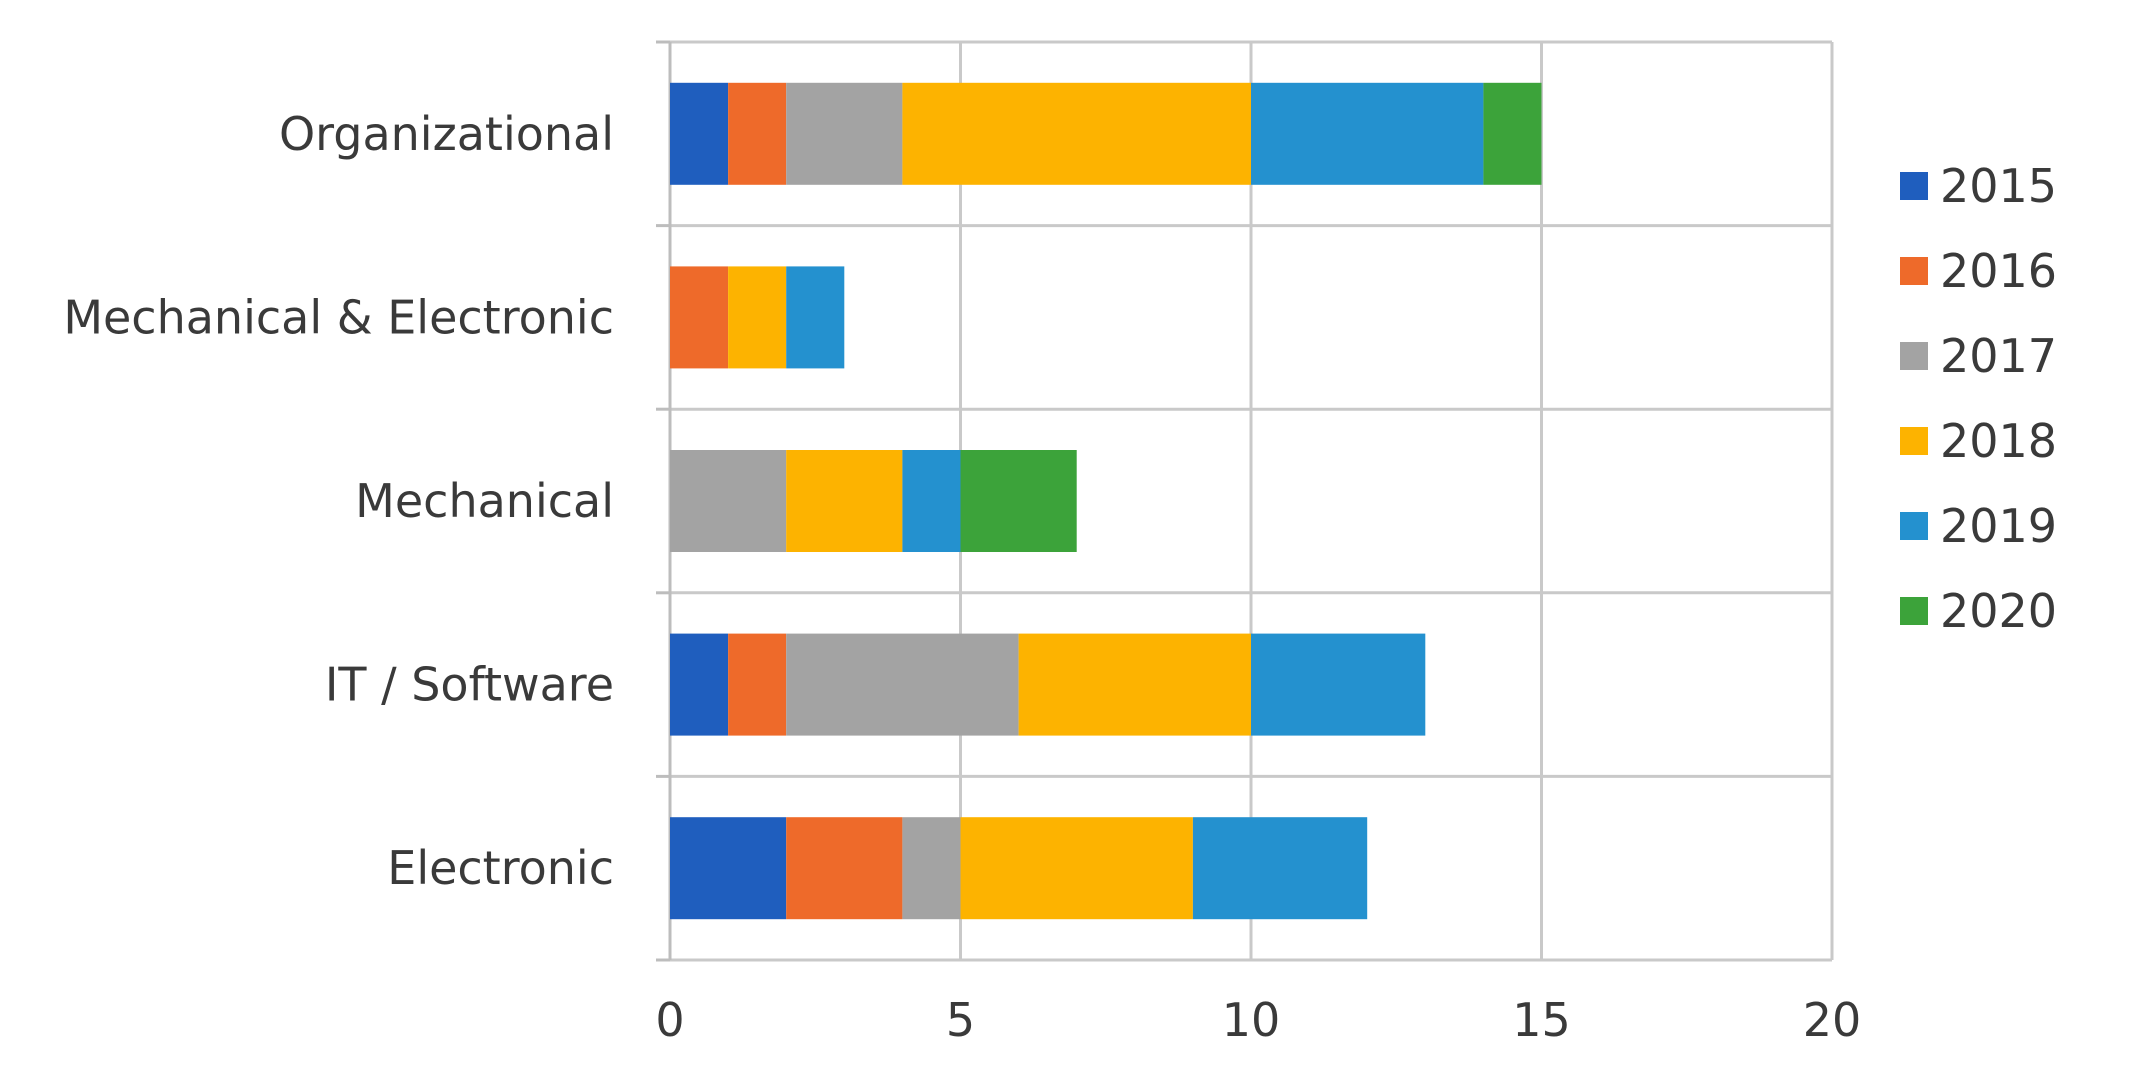 The height and width of the screenshot is (1070, 2150). I want to click on x-tick-label: 0, so click(669, 1020).